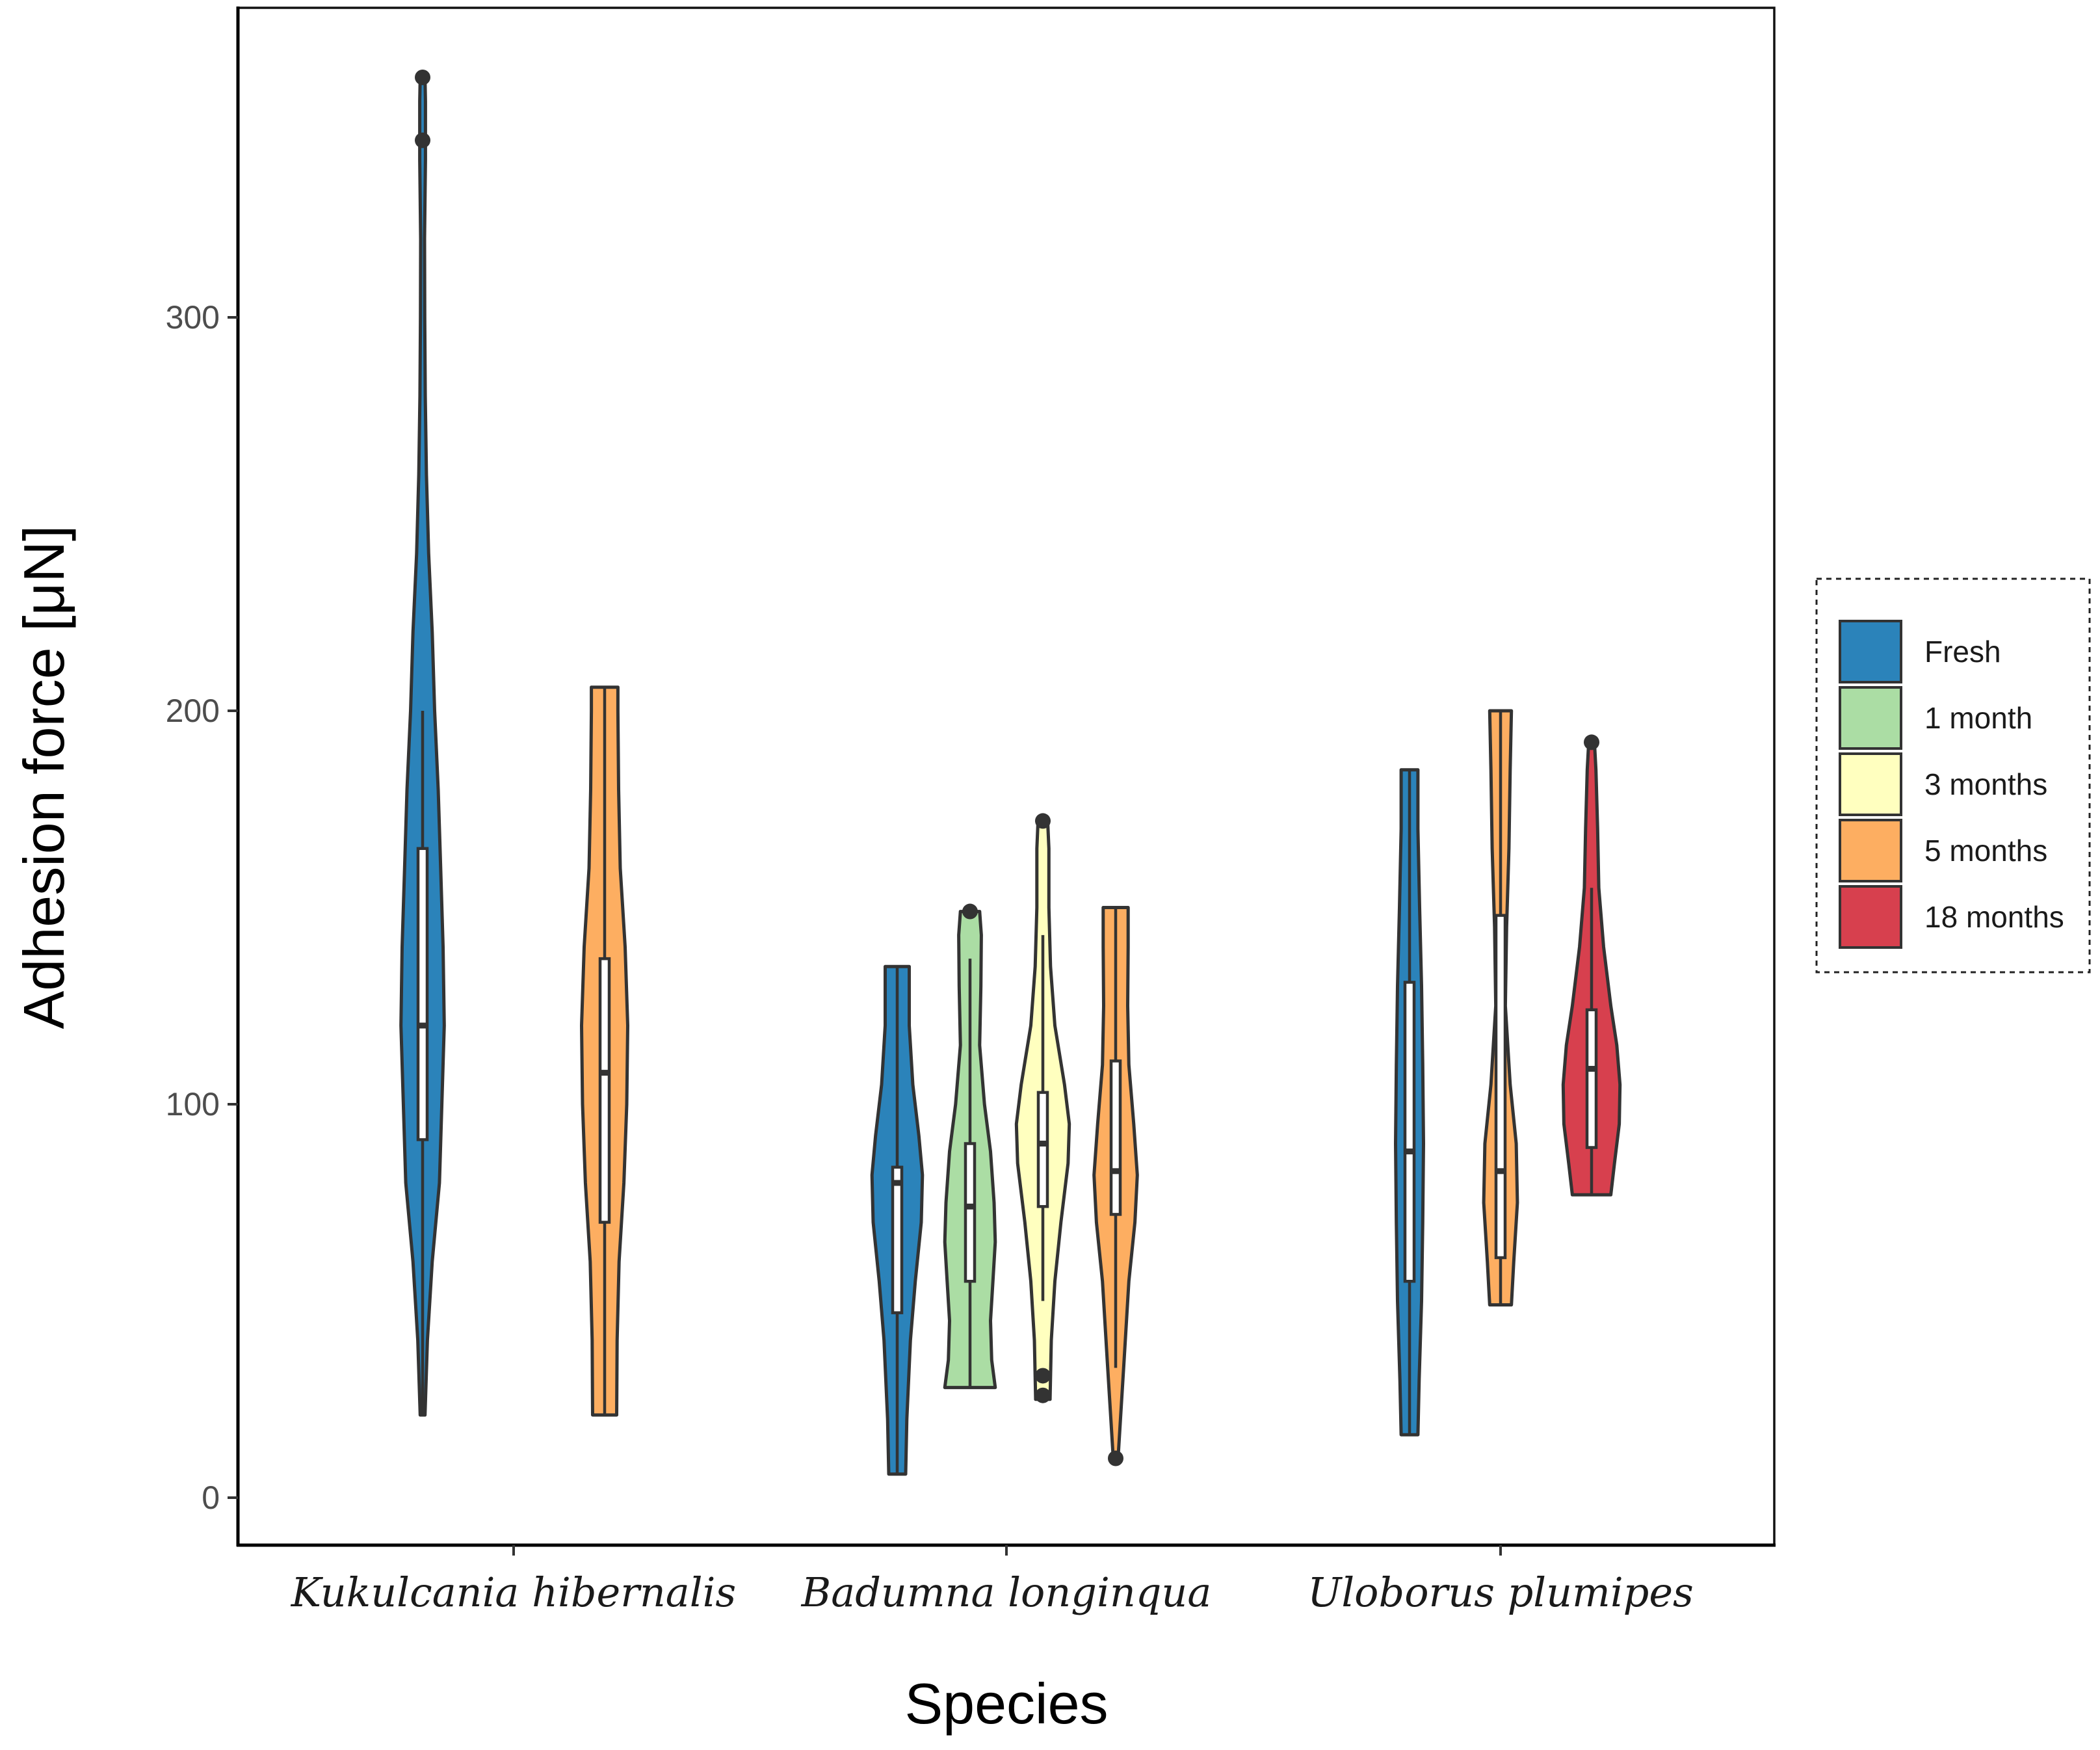 This screenshot has width=2100, height=1750. Describe the element at coordinates (1500, 1592) in the screenshot. I see `x-tick-label-uloborus-plumipes: Uloborus plumipes` at that location.